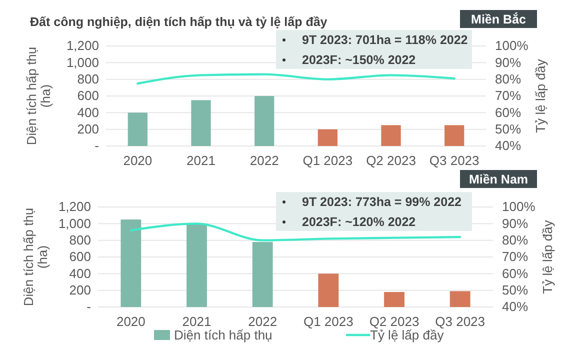 This screenshot has height=347, width=575. What do you see at coordinates (359, 60) in the screenshot?
I see `annotation: 2023F: ~150% 2022` at bounding box center [359, 60].